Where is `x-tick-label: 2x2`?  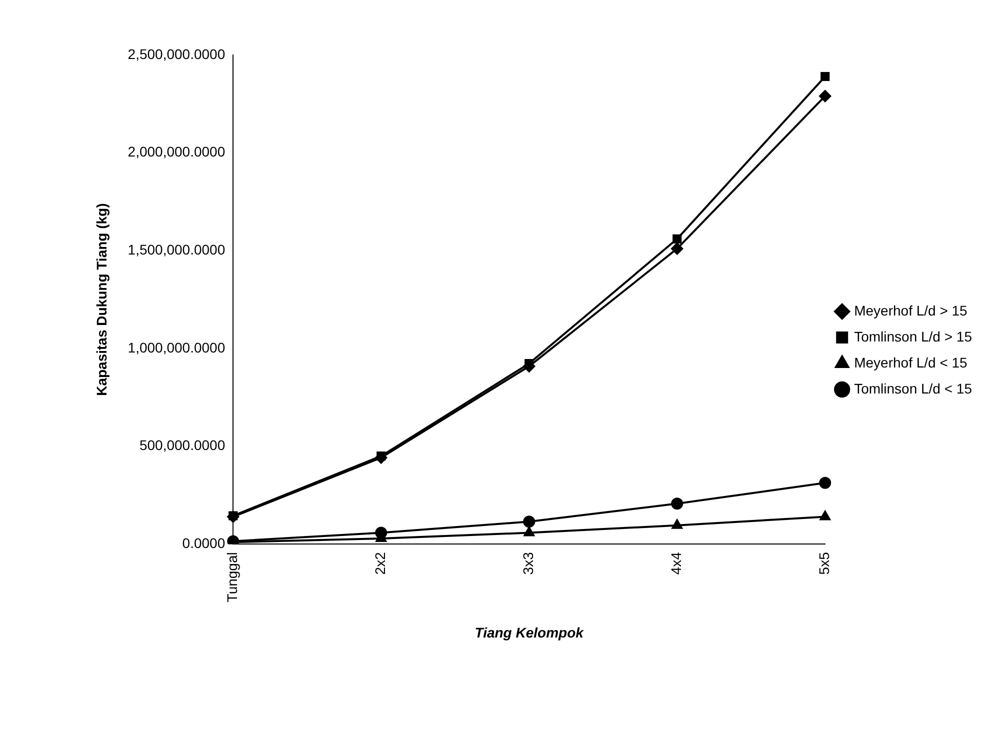 x-tick-label: 2x2 is located at coordinates (380, 563).